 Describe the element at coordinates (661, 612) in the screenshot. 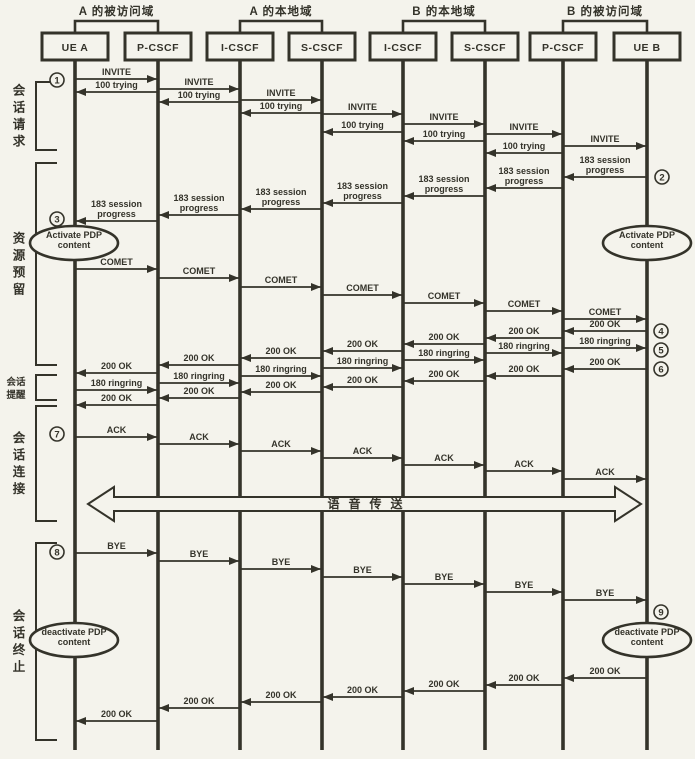

I see `step-marker: 9` at that location.